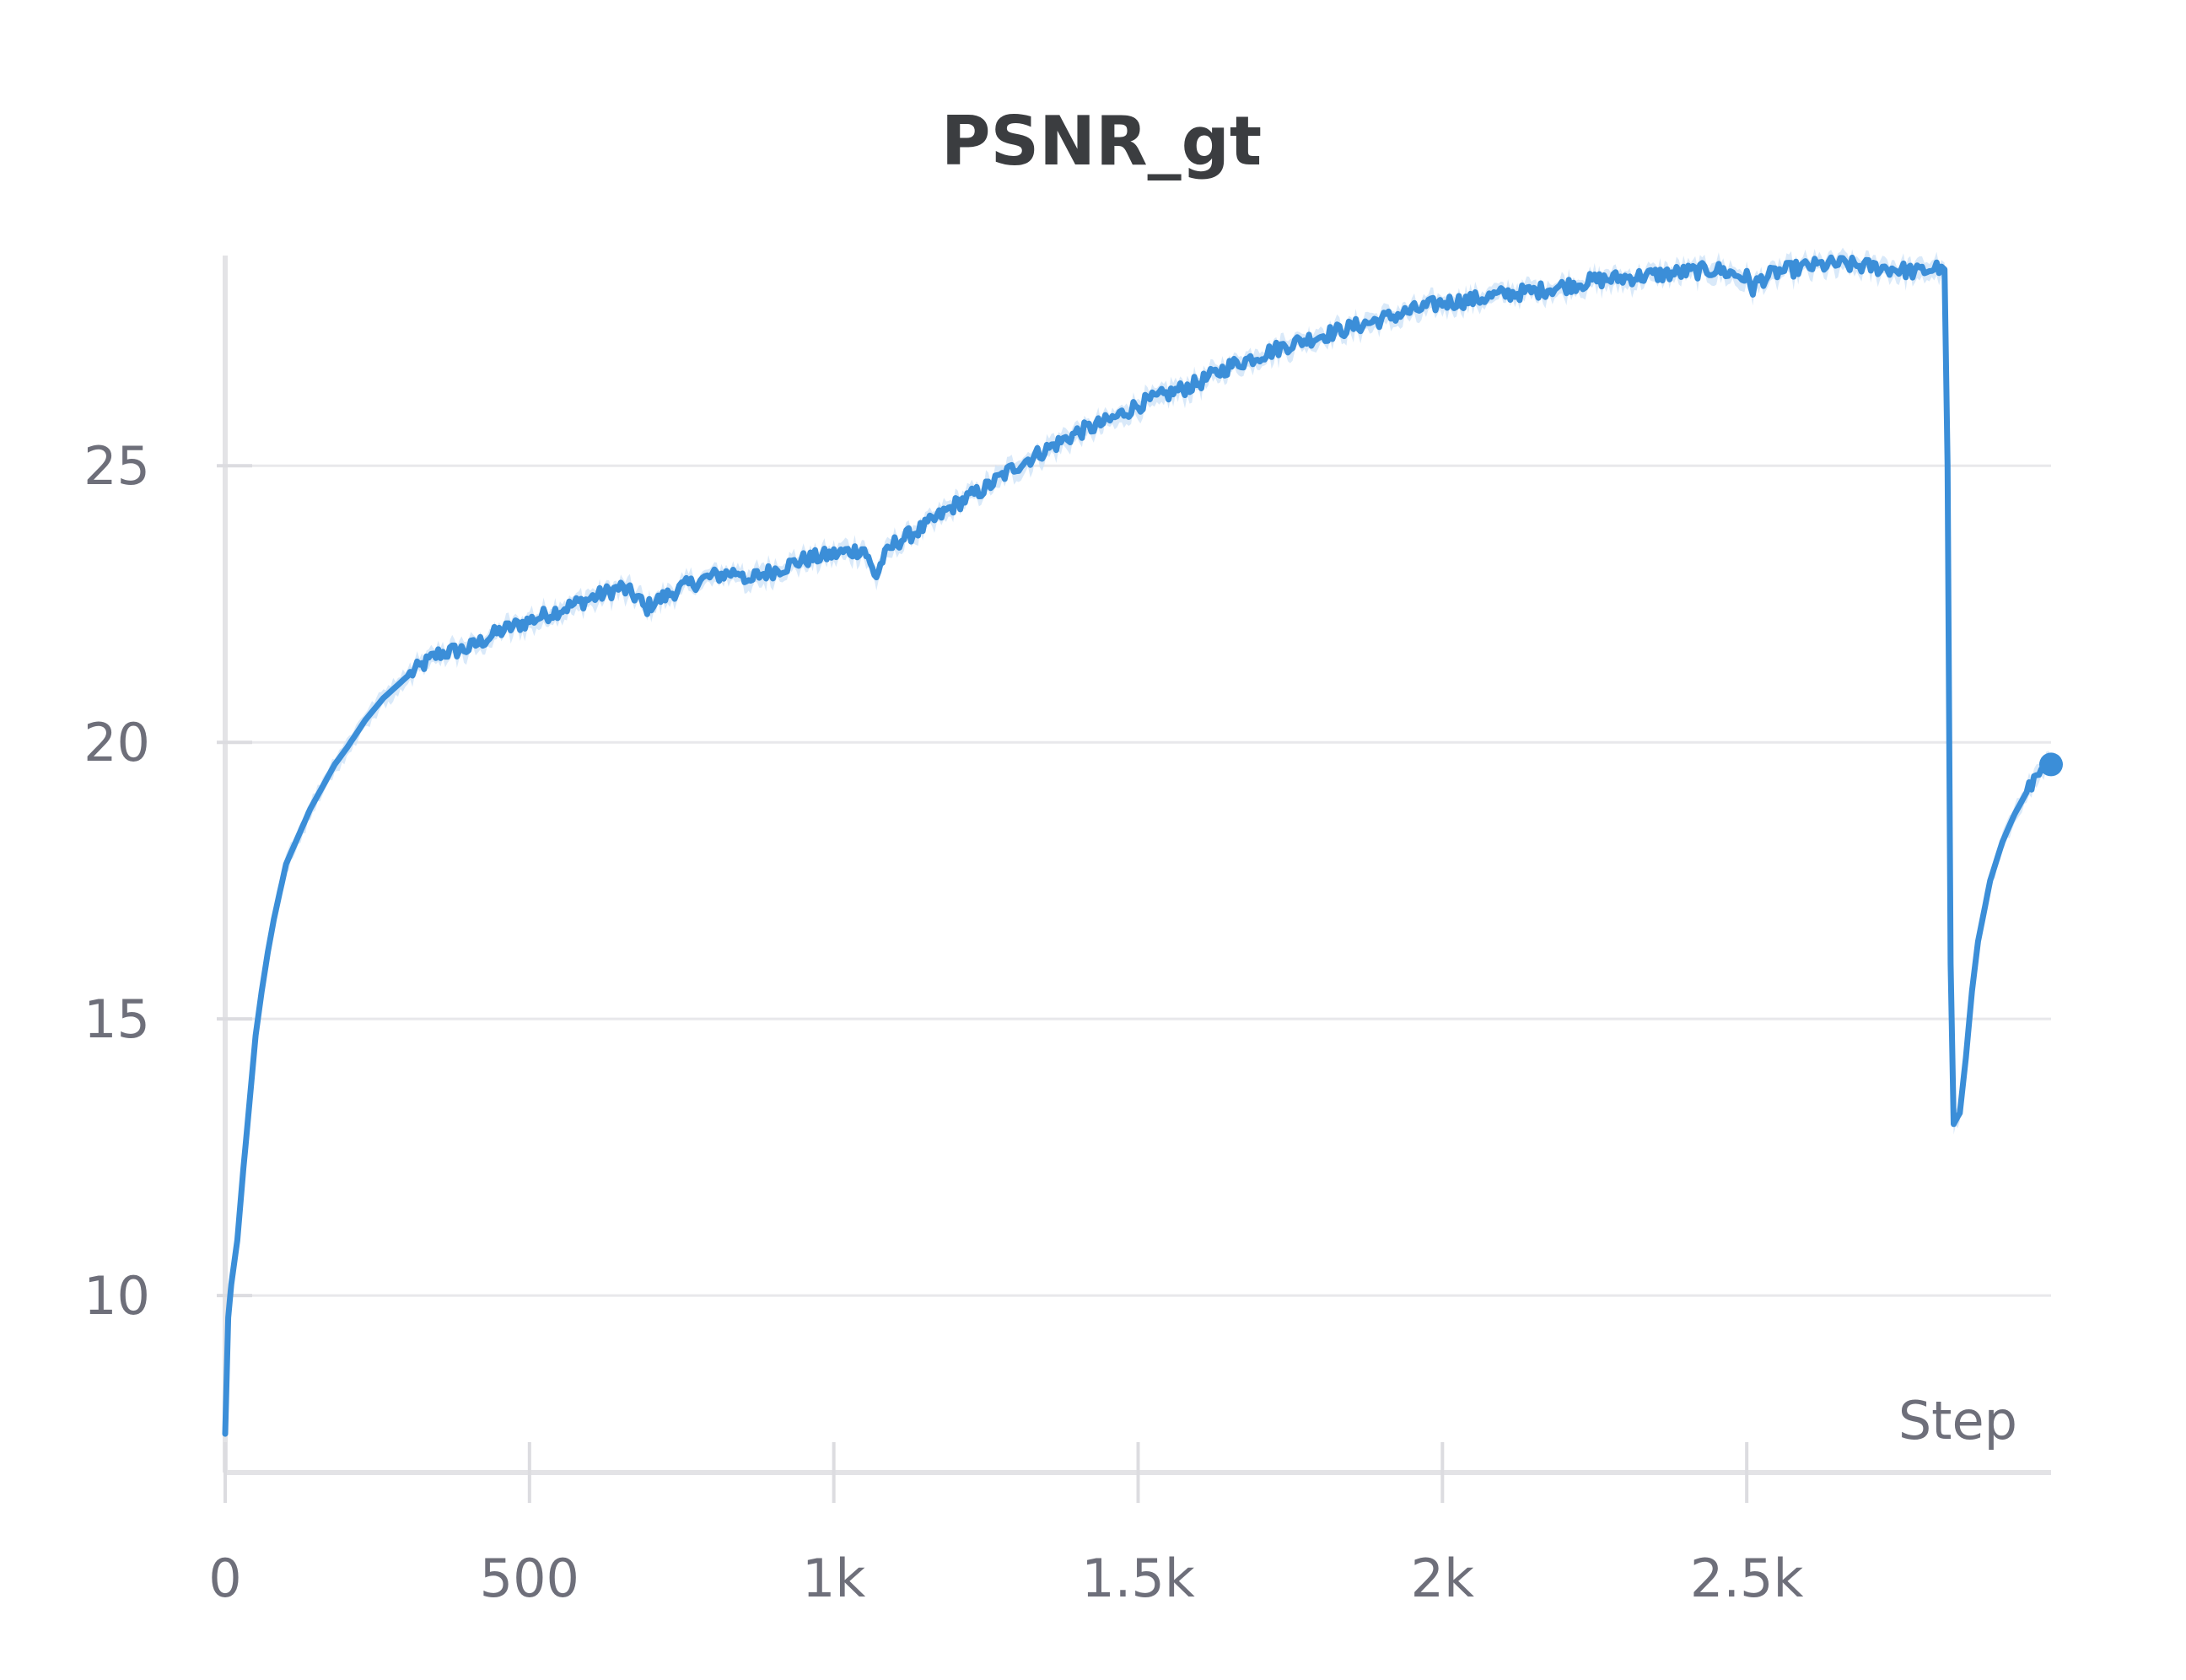  What do you see at coordinates (1138, 1579) in the screenshot?
I see `x-tick-label: 1.5k` at bounding box center [1138, 1579].